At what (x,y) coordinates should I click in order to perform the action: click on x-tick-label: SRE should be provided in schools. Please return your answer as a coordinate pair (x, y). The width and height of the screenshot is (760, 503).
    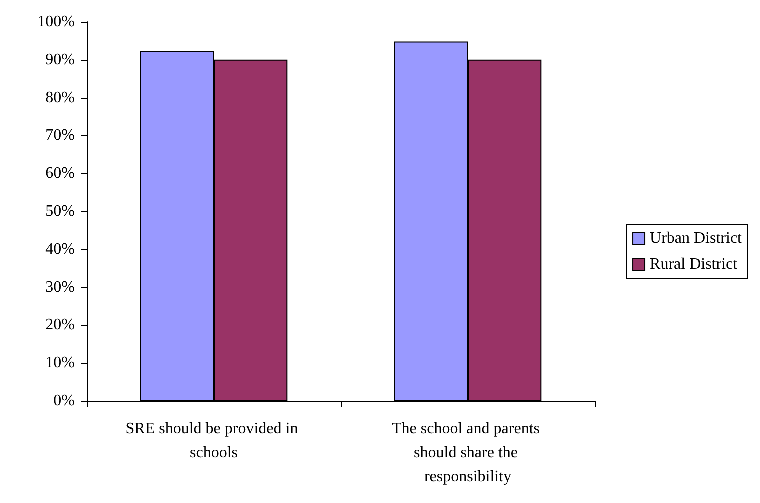
    Looking at the image, I should click on (214, 441).